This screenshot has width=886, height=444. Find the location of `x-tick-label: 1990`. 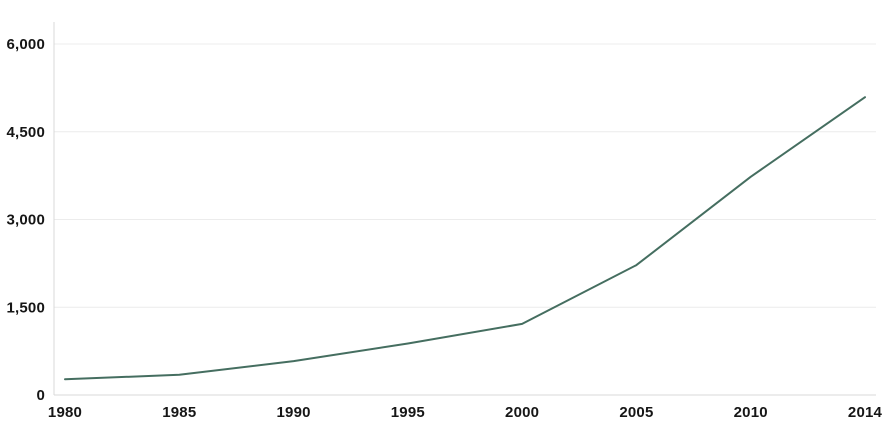

x-tick-label: 1990 is located at coordinates (293, 412).